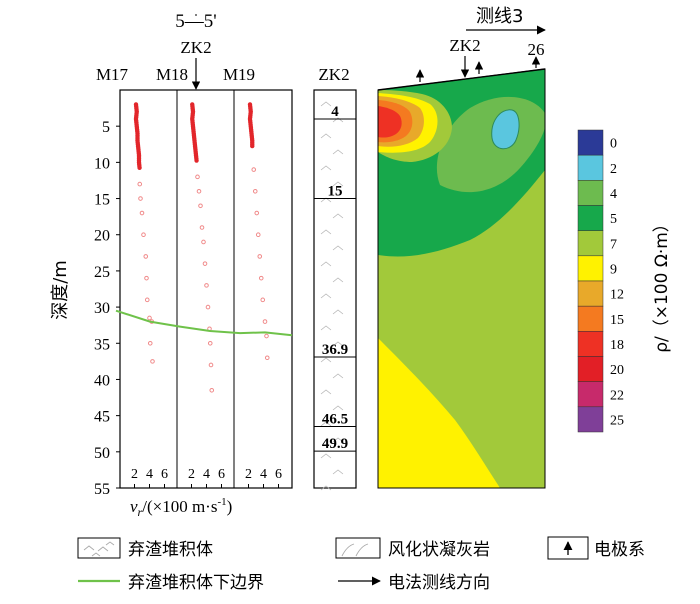 This screenshot has width=700, height=604. I want to click on depth-tick-label: 5, so click(106, 127).